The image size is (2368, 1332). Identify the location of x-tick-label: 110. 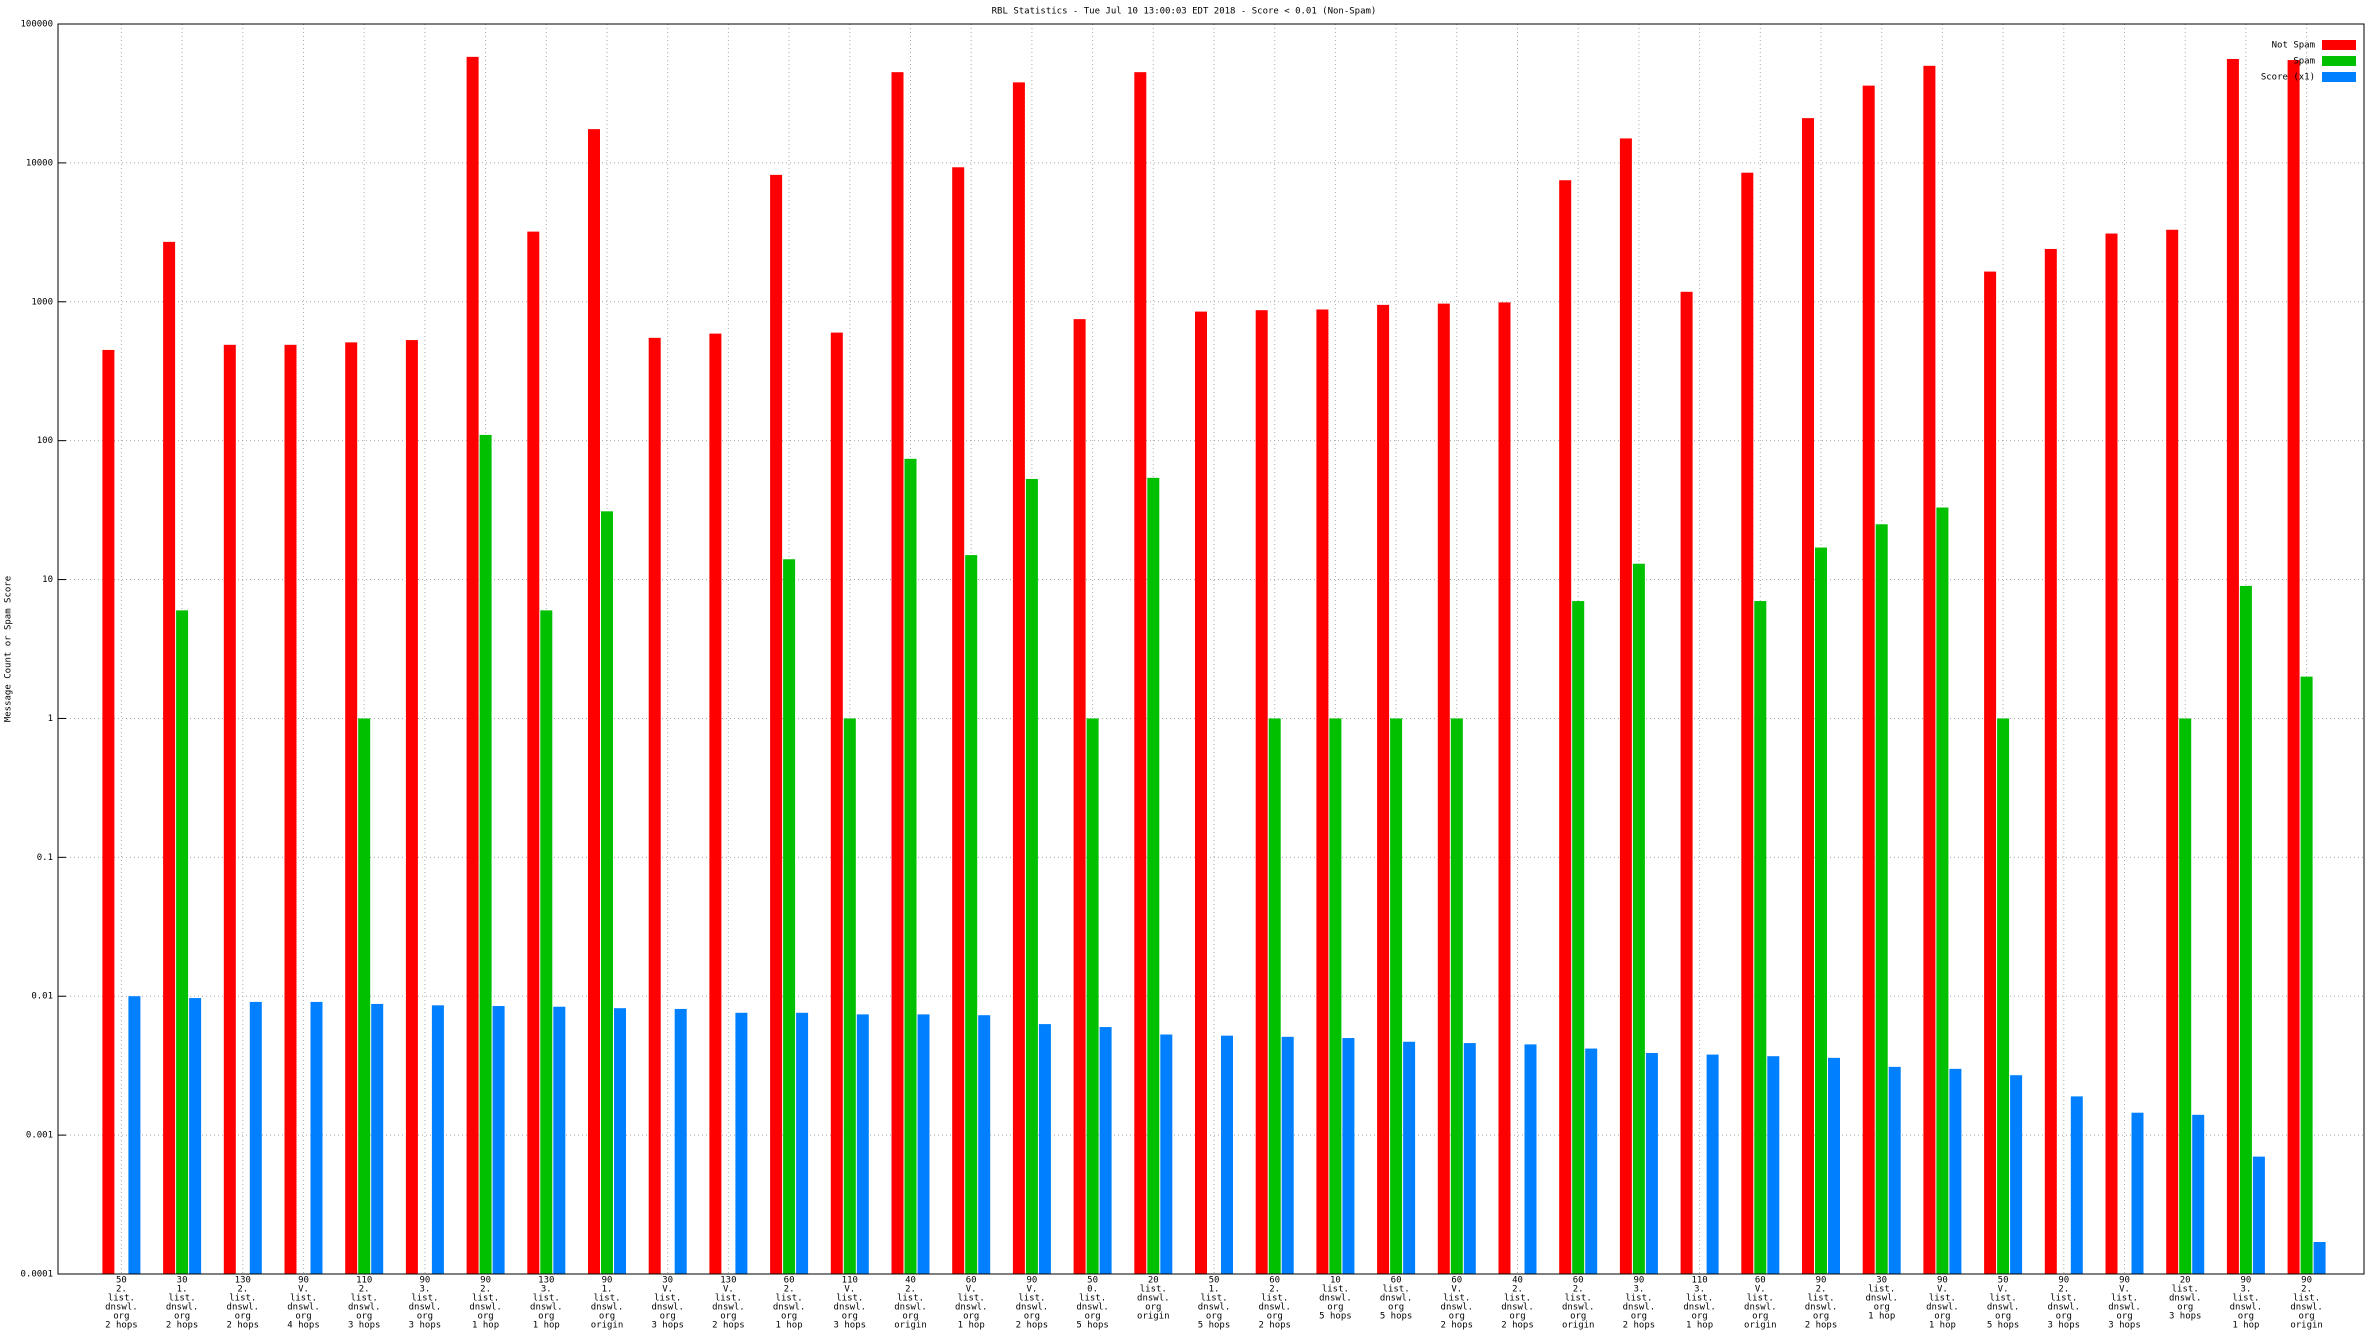
(364, 1281).